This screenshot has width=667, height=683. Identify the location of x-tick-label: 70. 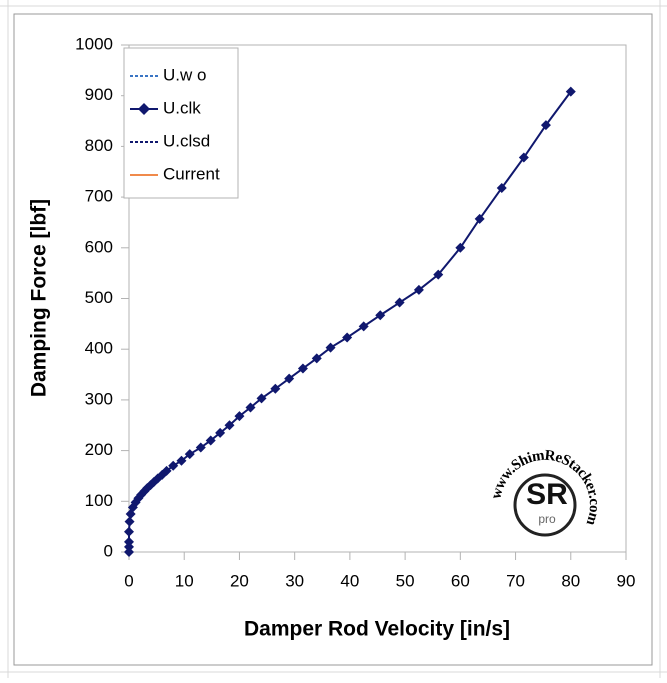
(515, 580).